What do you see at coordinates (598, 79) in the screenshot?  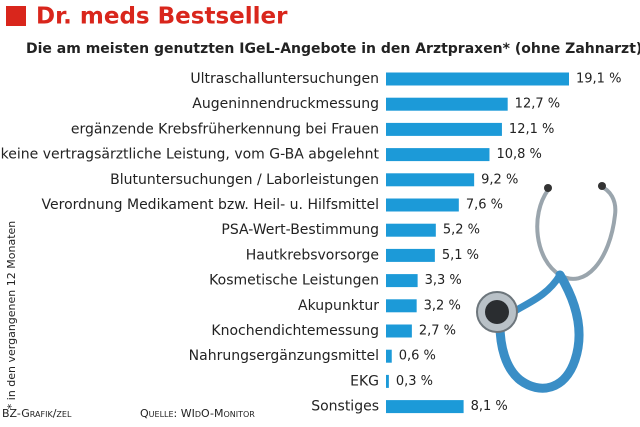 I see `value-label: 19,1 %` at bounding box center [598, 79].